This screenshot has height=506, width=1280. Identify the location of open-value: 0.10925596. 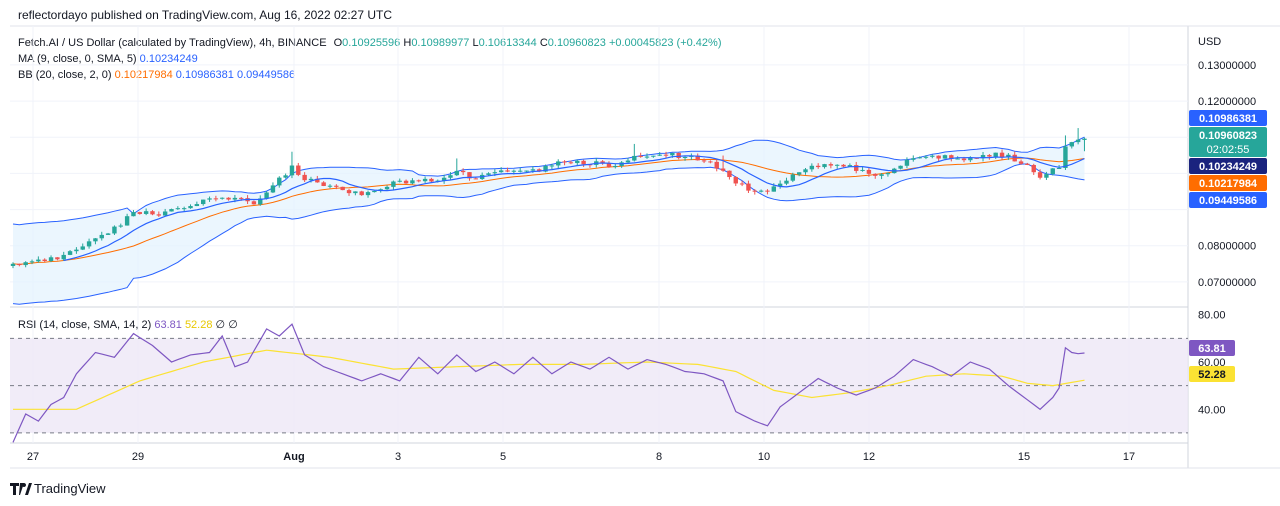
(371, 43).